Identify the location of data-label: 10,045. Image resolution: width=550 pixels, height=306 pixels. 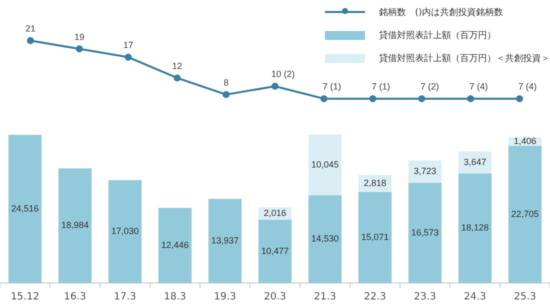
(325, 164).